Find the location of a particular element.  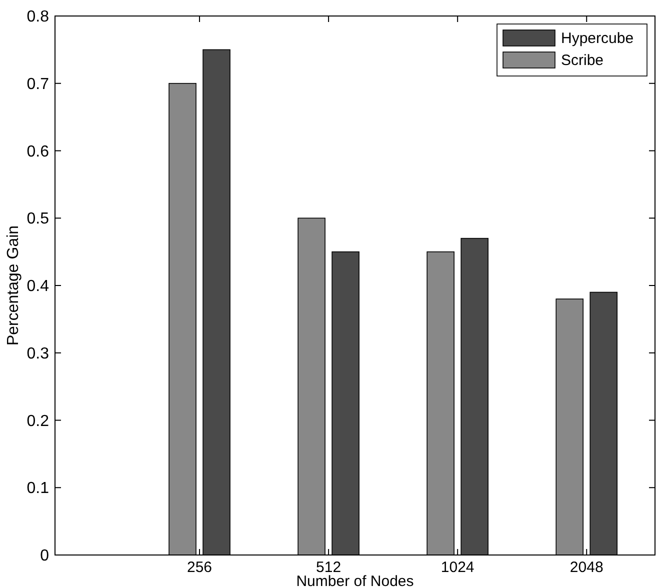

y-axis-title: Percentage Gain is located at coordinates (13, 285).